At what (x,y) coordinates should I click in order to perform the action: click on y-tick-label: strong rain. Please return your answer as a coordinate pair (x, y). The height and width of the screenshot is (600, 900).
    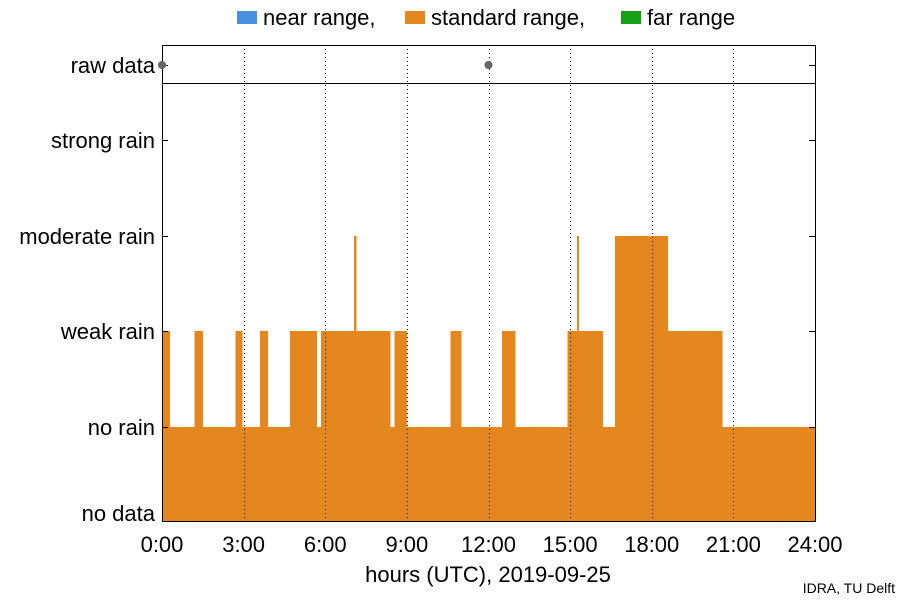
    Looking at the image, I should click on (103, 140).